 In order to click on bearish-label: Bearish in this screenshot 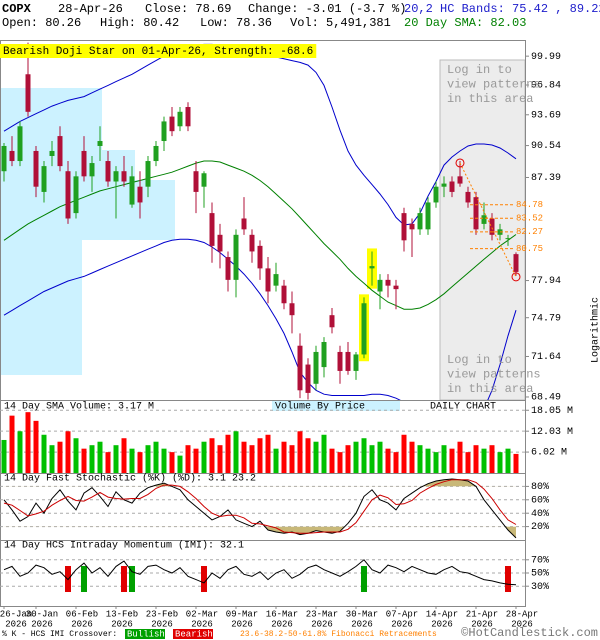, I will do `click(194, 634)`.